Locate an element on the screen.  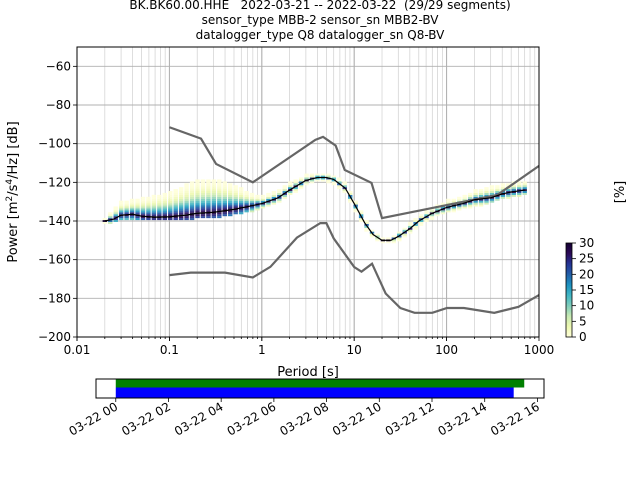
colorbar-gradient is located at coordinates (569, 290).